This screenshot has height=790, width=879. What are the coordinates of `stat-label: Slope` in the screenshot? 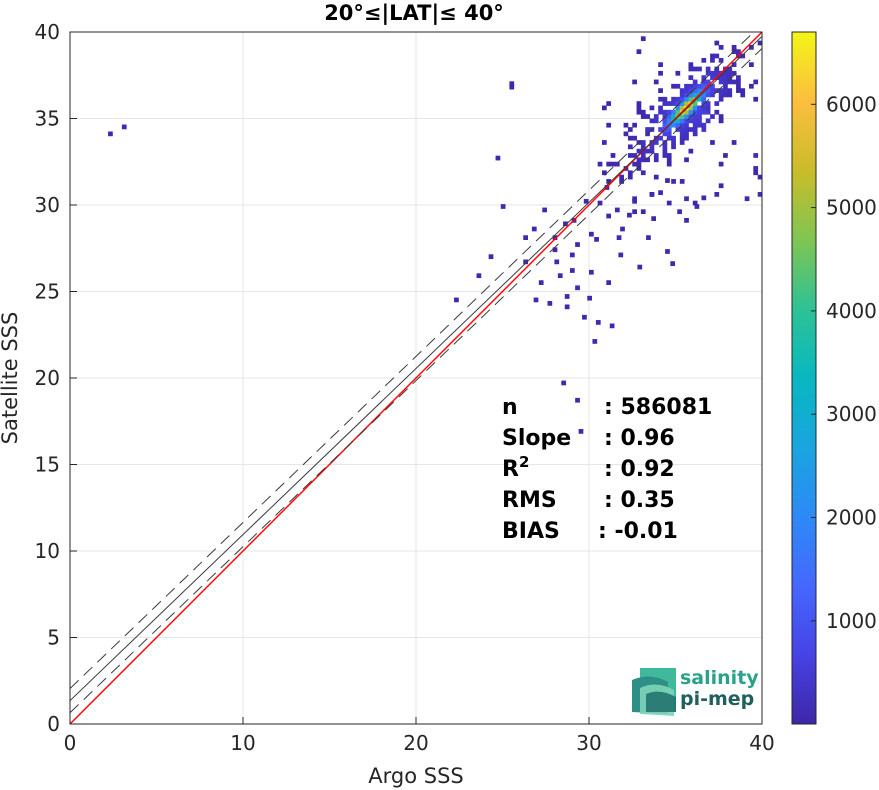 It's located at (536, 438).